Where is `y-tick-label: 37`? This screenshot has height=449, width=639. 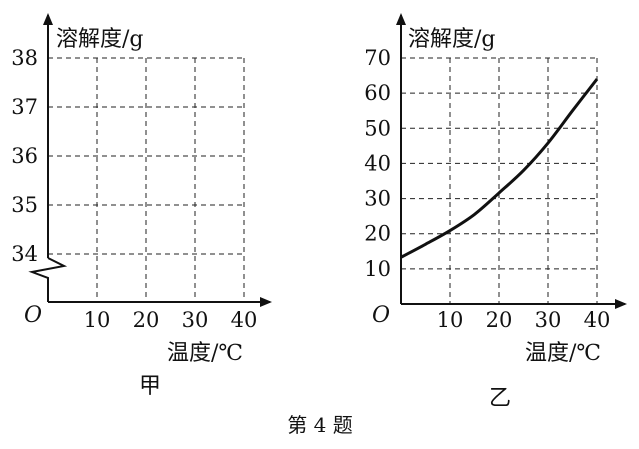
y-tick-label: 37 is located at coordinates (24, 107).